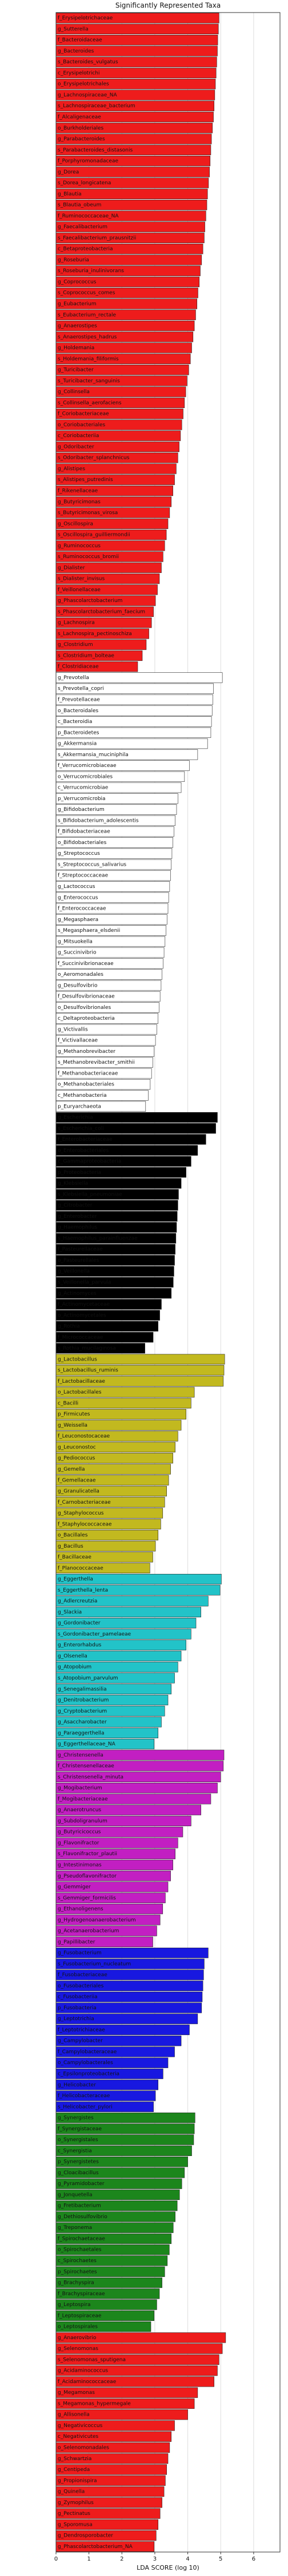  Describe the element at coordinates (75, 722) in the screenshot. I see `bar-label: c_Bacteroidia` at that location.